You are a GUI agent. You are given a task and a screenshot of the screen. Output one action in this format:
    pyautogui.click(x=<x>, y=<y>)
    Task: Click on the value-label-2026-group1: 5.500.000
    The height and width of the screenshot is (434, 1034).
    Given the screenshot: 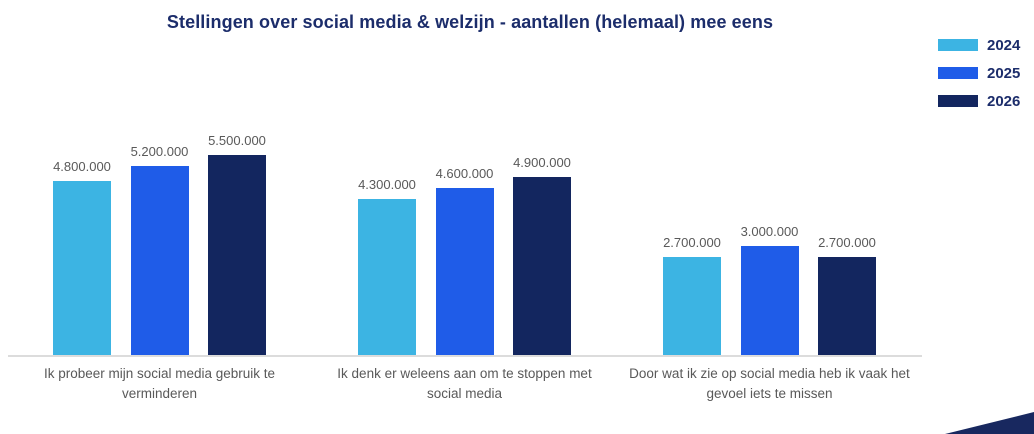 What is the action you would take?
    pyautogui.click(x=237, y=140)
    